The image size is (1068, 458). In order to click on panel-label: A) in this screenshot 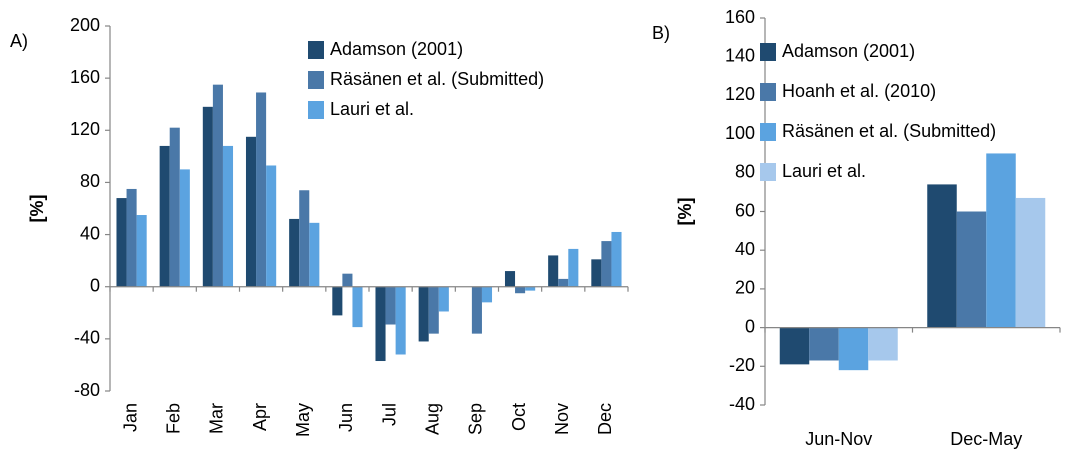, I will do `click(19, 41)`.